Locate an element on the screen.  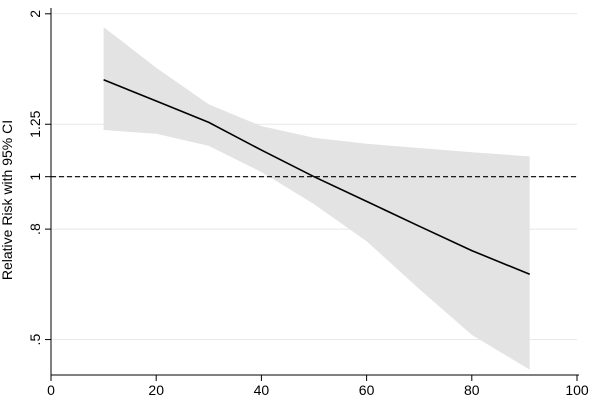
x-tick-label-1: 20 is located at coordinates (156, 390).